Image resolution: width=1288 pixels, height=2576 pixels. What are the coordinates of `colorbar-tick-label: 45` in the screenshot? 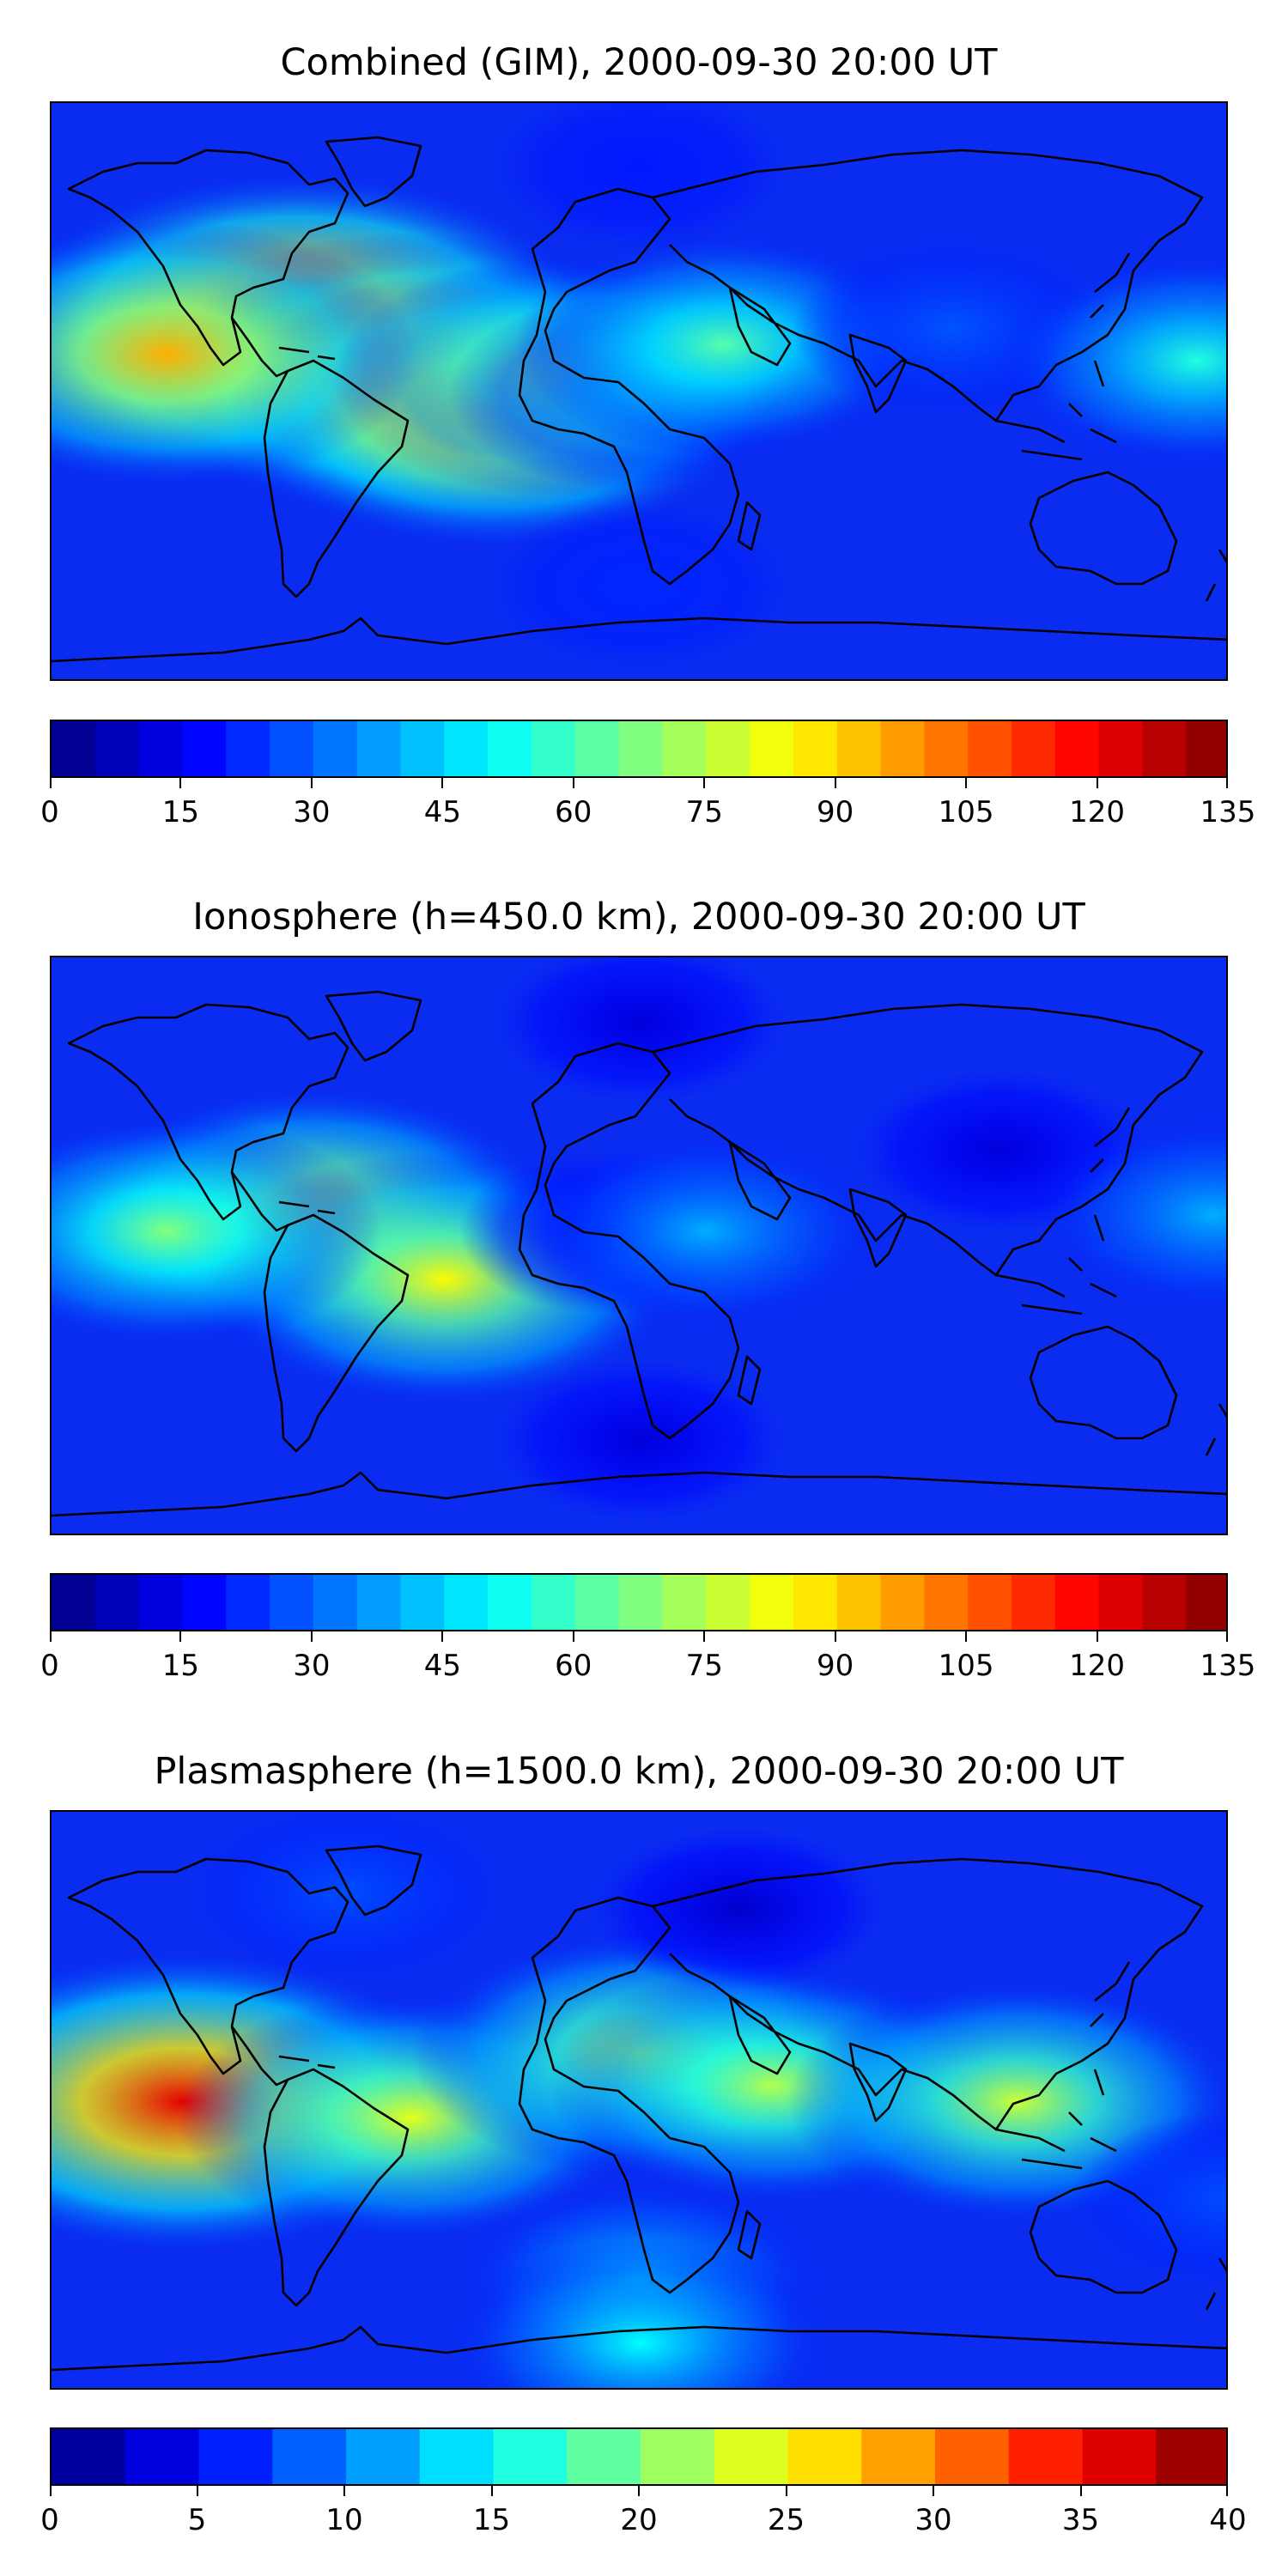 It's located at (442, 812).